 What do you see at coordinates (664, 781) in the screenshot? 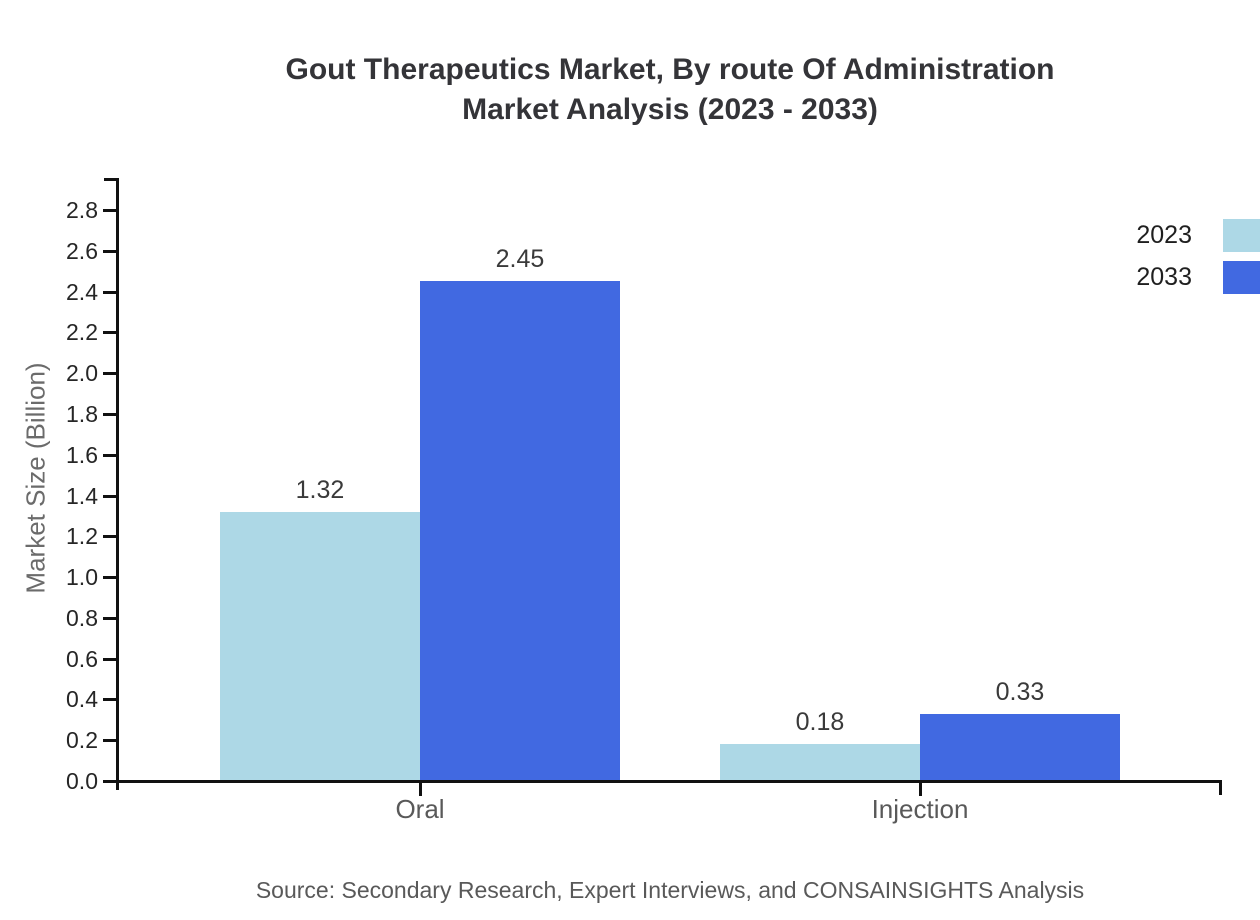
I see `x-axis-spine` at bounding box center [664, 781].